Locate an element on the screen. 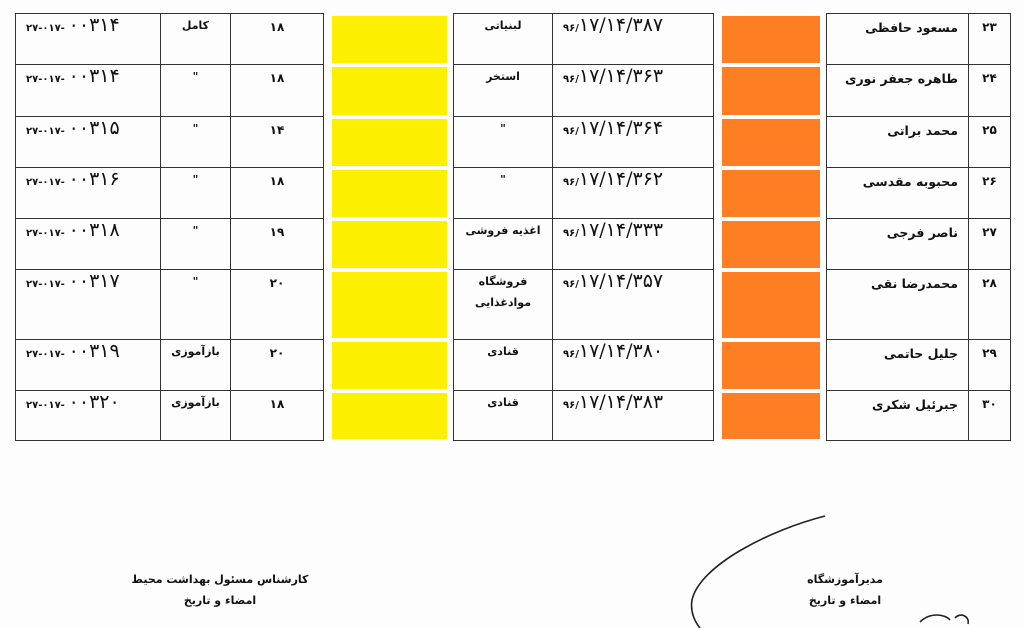  name-cell: جبرئیل شکری is located at coordinates (897, 415).